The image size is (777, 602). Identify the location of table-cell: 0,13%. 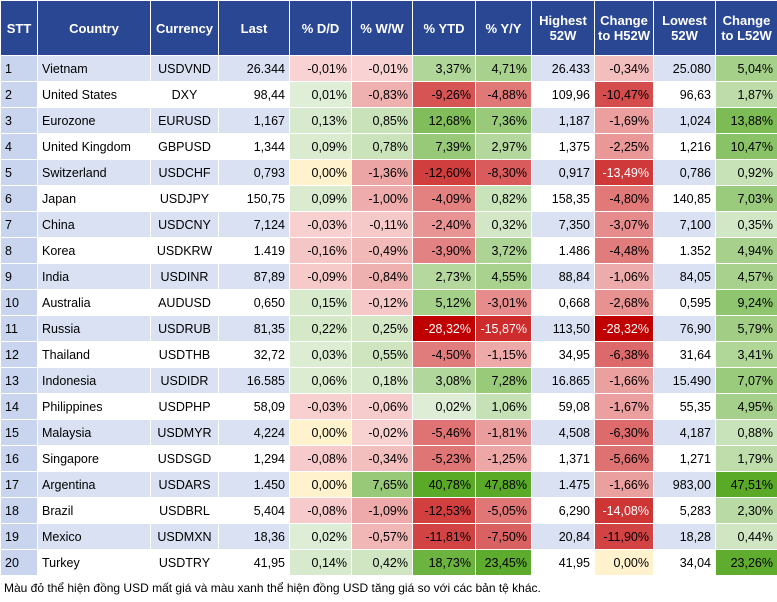
(320, 120).